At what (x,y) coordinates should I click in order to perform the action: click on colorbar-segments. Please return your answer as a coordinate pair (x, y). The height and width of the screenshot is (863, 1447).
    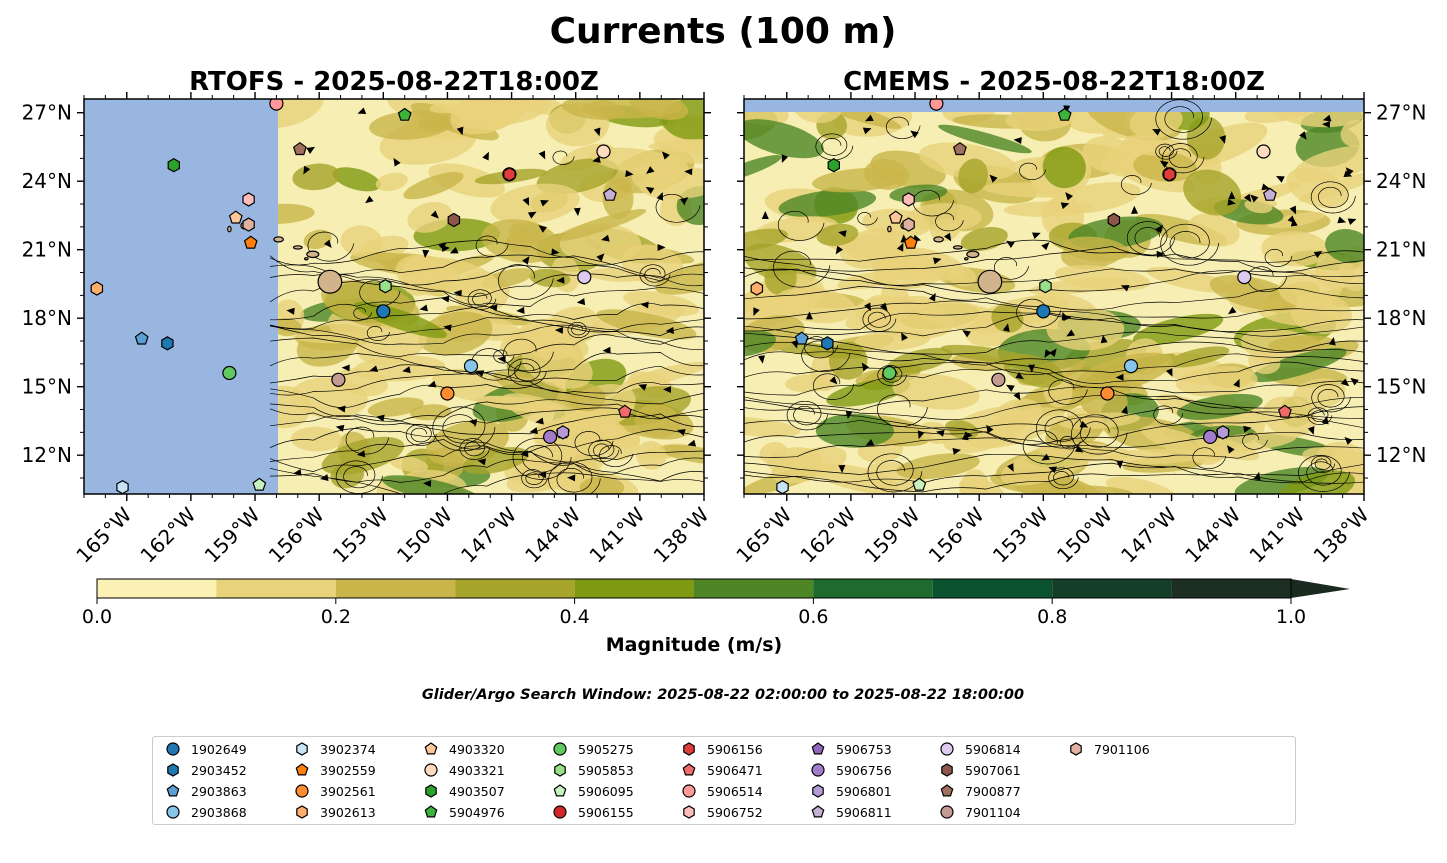
    Looking at the image, I should click on (694, 588).